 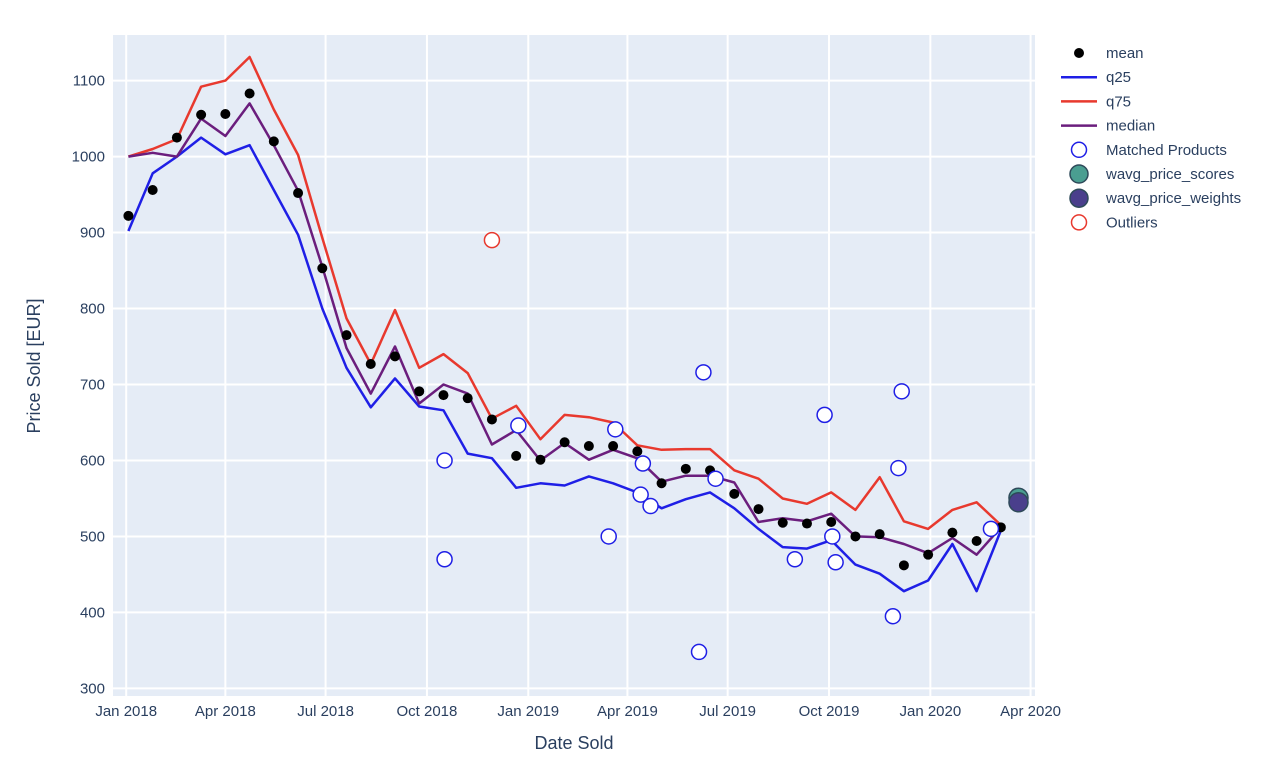 What do you see at coordinates (492, 240) in the screenshot?
I see `outliers-point` at bounding box center [492, 240].